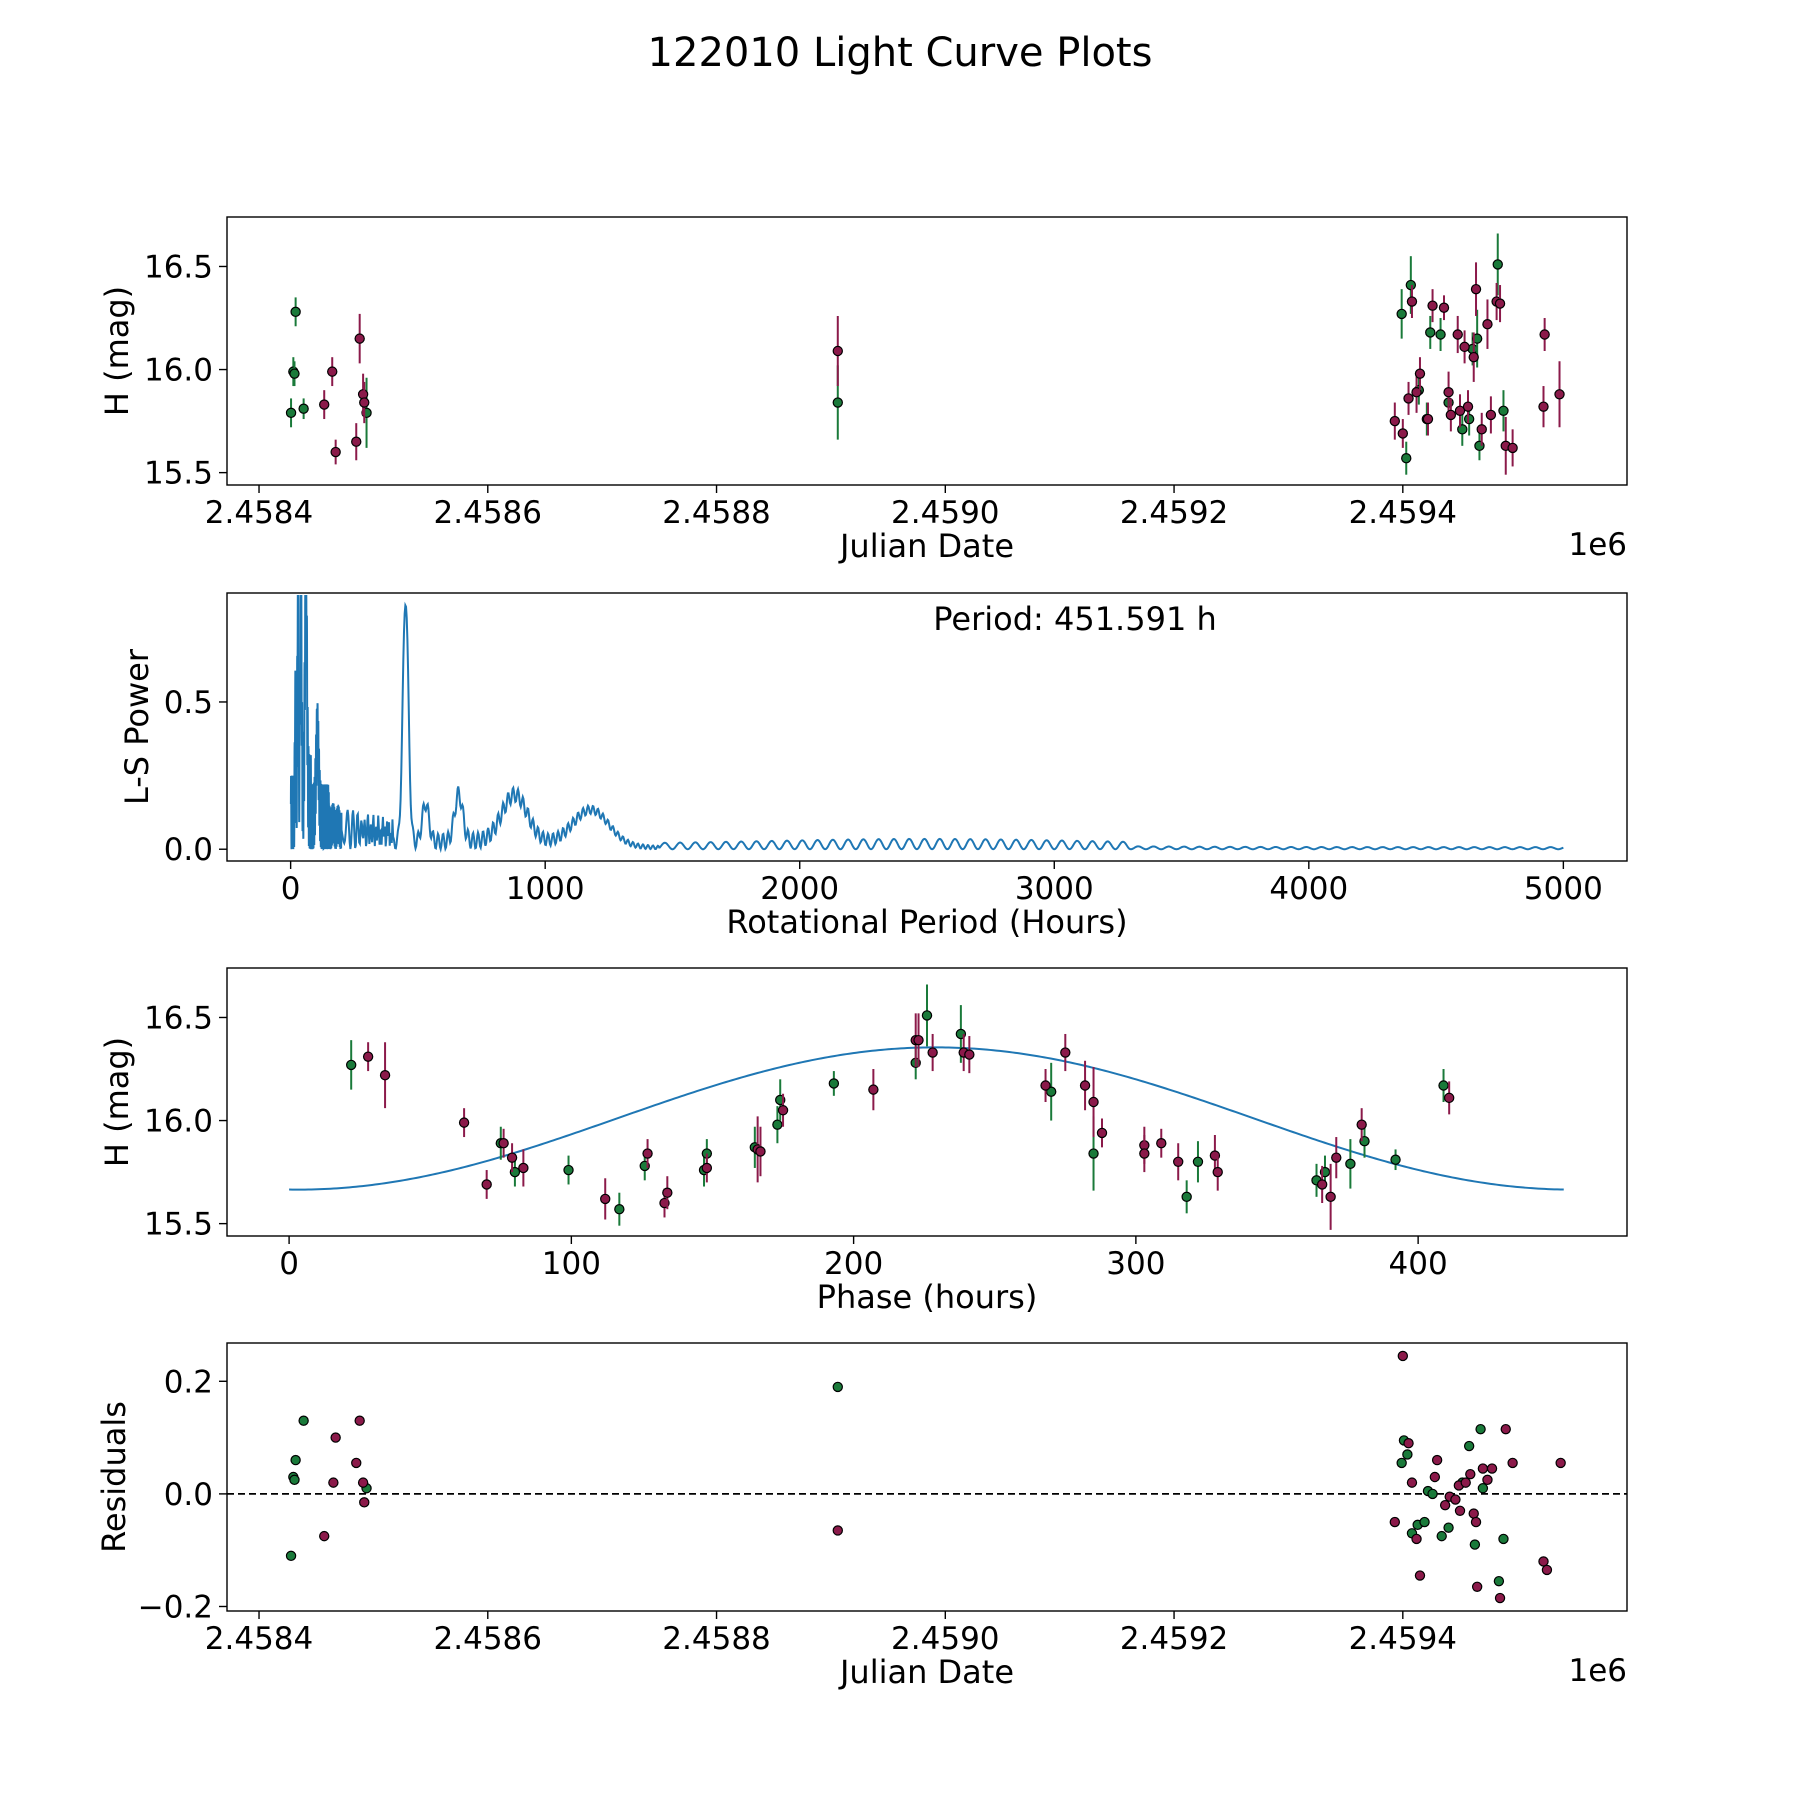  What do you see at coordinates (137, 726) in the screenshot?
I see `periodogram-ylabel: L-S Power` at bounding box center [137, 726].